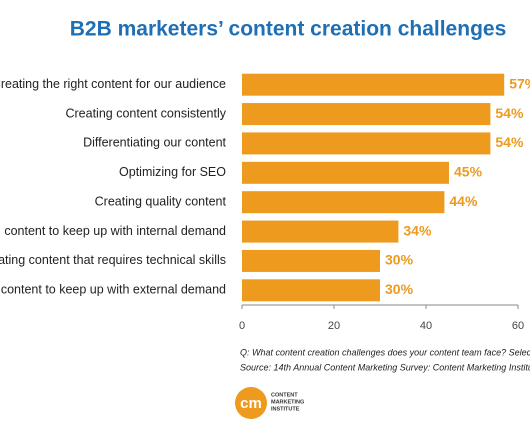 The height and width of the screenshot is (442, 530). I want to click on logo-text: CONTENT, so click(284, 395).